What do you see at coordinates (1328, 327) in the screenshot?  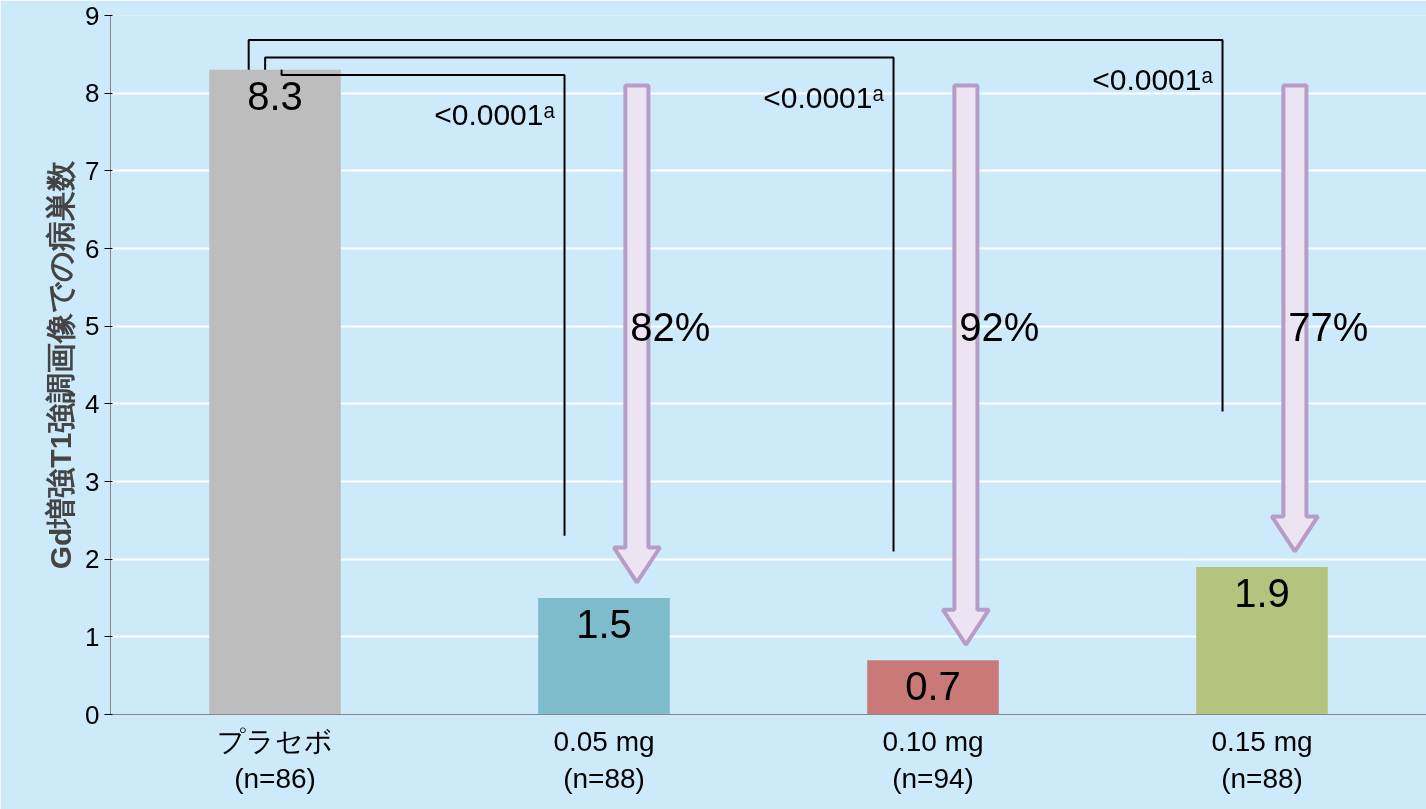 I see `annotation: 77%` at bounding box center [1328, 327].